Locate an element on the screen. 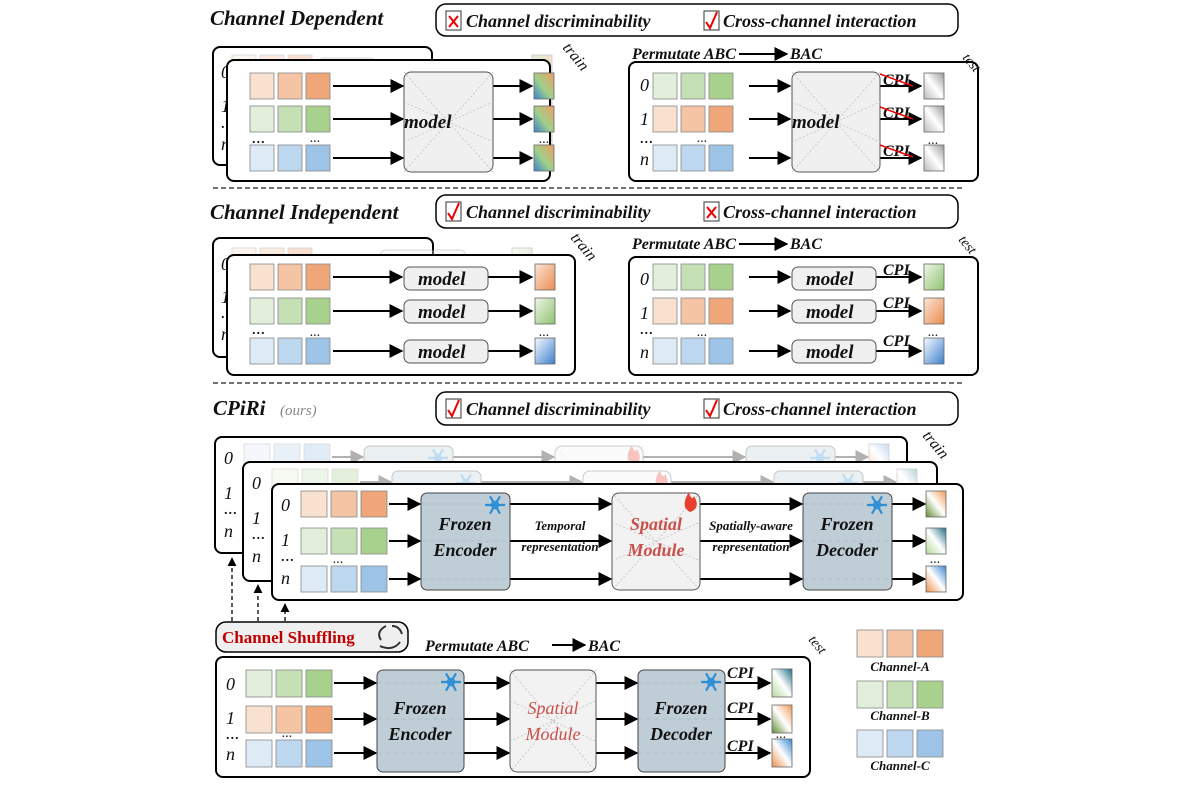  snowflake-arm is located at coordinates (451, 682).